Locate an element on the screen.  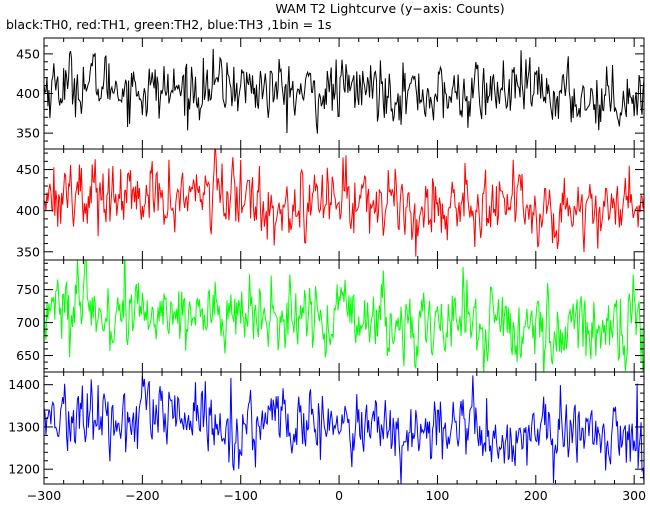
x-axis: −300 −200 −100 0 100 200 300 is located at coordinates (336, 495).